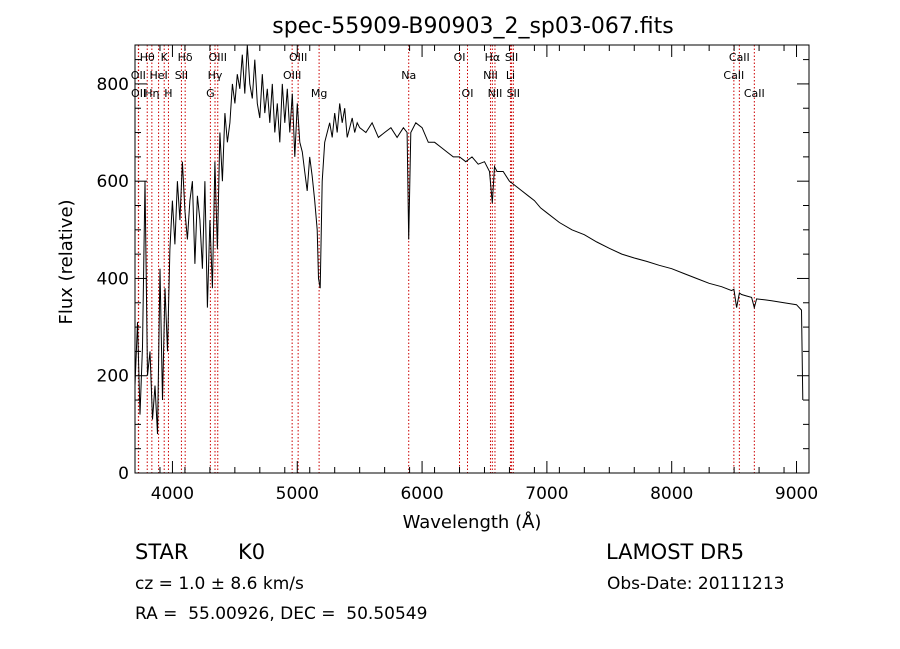 This screenshot has width=900, height=649. I want to click on y-axis-label: Flux (relative), so click(66, 261).